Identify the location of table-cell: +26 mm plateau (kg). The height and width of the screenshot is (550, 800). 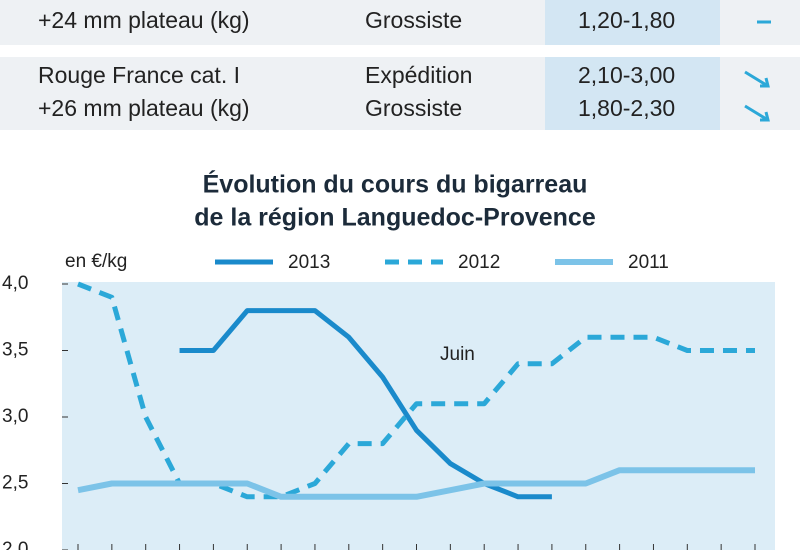
(144, 108).